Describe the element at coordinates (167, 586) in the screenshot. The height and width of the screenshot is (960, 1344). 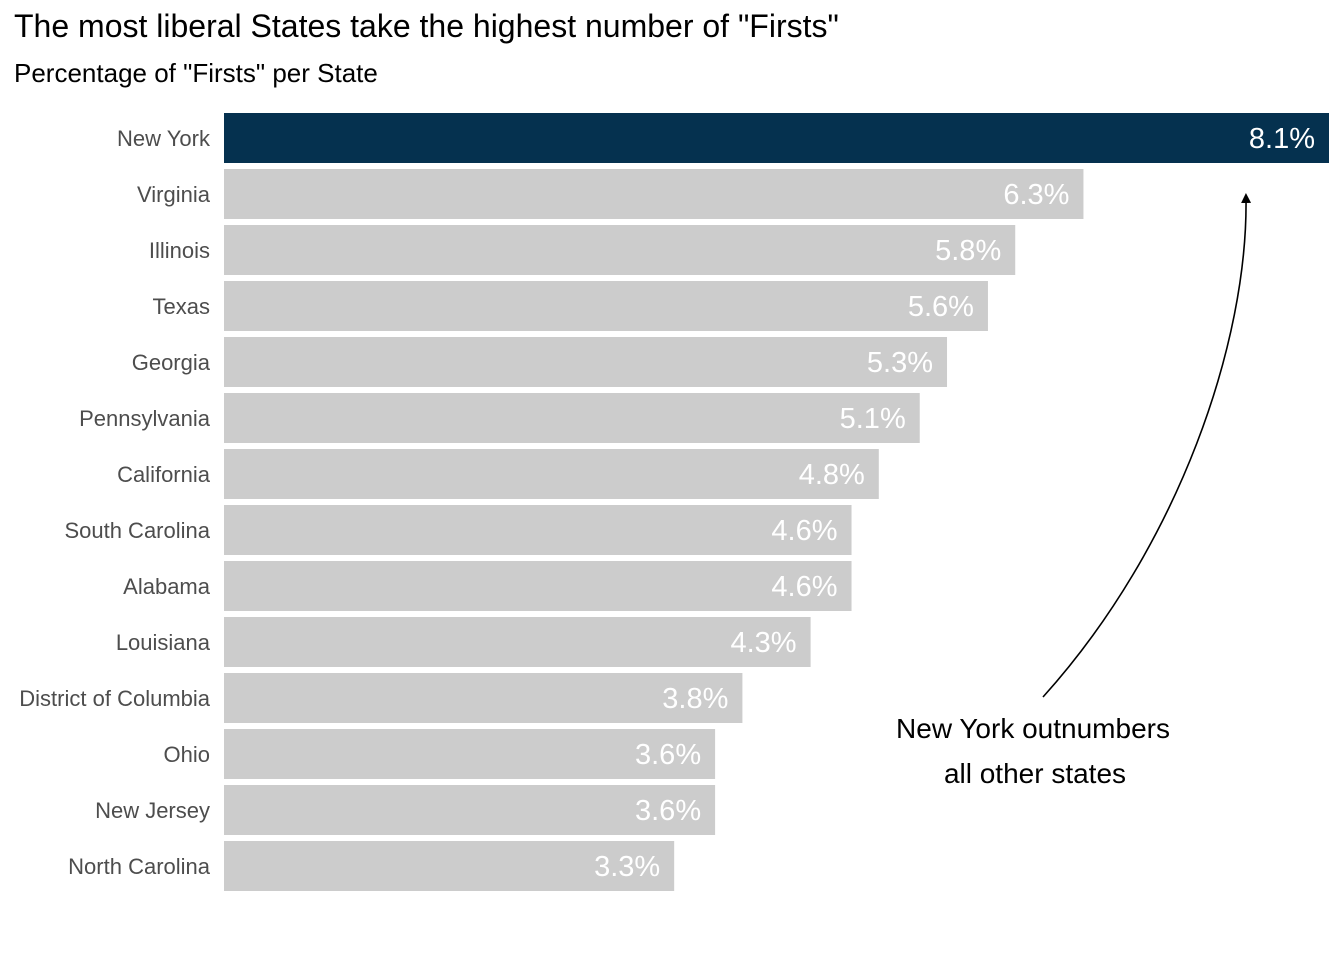
I see `category-label: Alabama` at that location.